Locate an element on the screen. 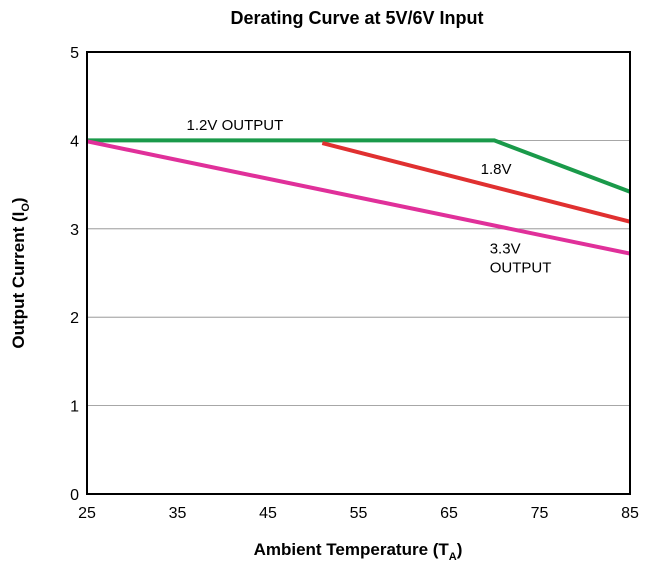 This screenshot has height=566, width=645. y-tick-label: 2 is located at coordinates (74, 318).